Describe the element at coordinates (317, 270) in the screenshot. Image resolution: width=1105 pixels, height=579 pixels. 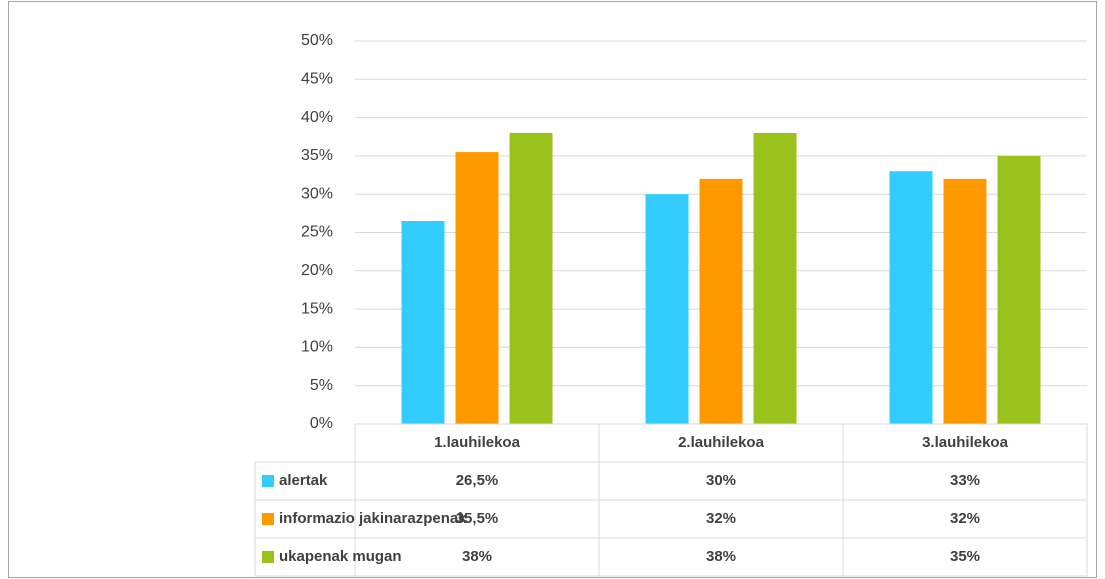
I see `y-tick-label: 20%` at that location.